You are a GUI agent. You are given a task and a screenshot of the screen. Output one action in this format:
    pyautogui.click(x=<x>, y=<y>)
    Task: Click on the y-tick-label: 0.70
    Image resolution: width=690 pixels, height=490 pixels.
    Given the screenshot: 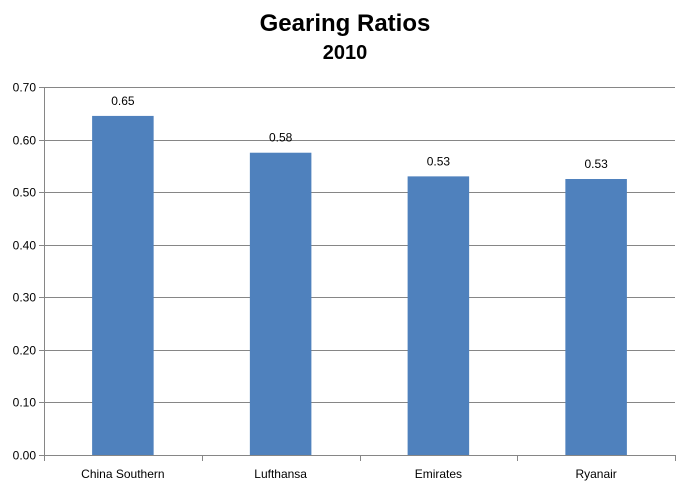 What is the action you would take?
    pyautogui.click(x=25, y=88)
    